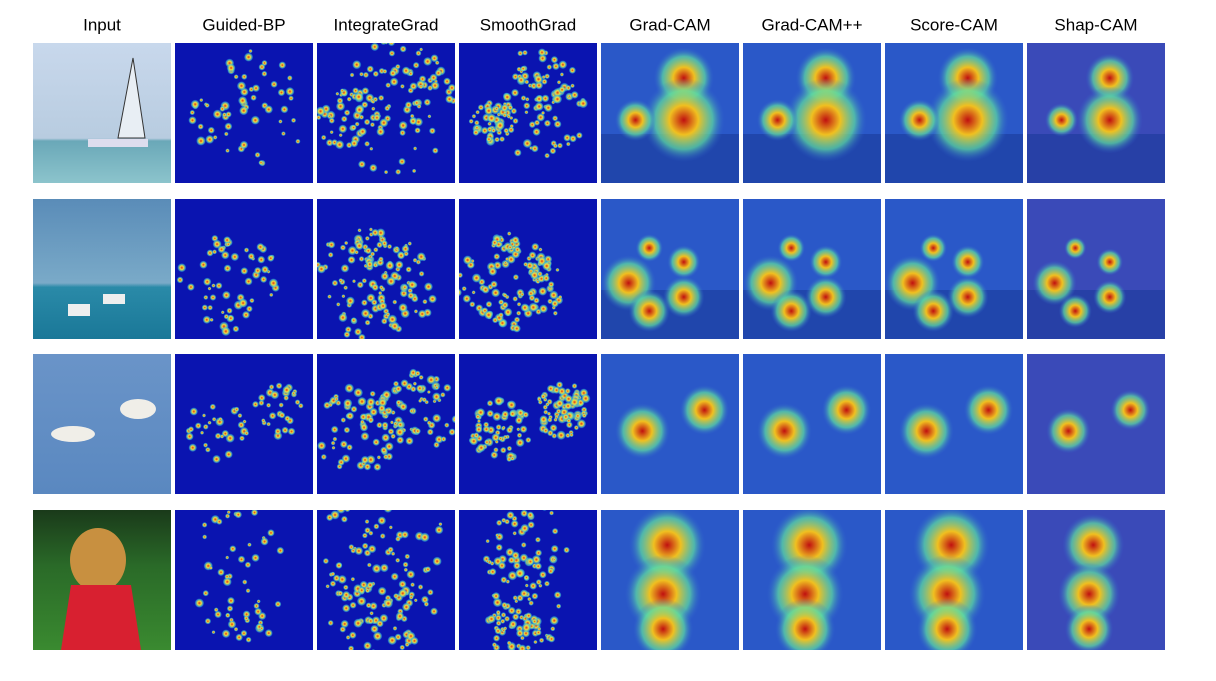 The image size is (1216, 681). What do you see at coordinates (1095, 24) in the screenshot?
I see `column-header: Shap-CAM` at bounding box center [1095, 24].